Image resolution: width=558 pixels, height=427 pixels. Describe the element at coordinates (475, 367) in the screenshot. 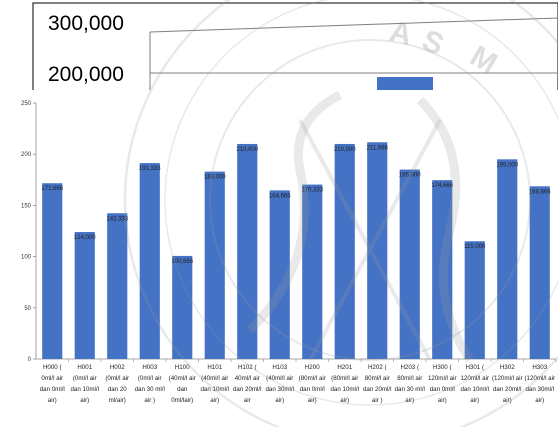

I see `category-label: H301 (` at that location.